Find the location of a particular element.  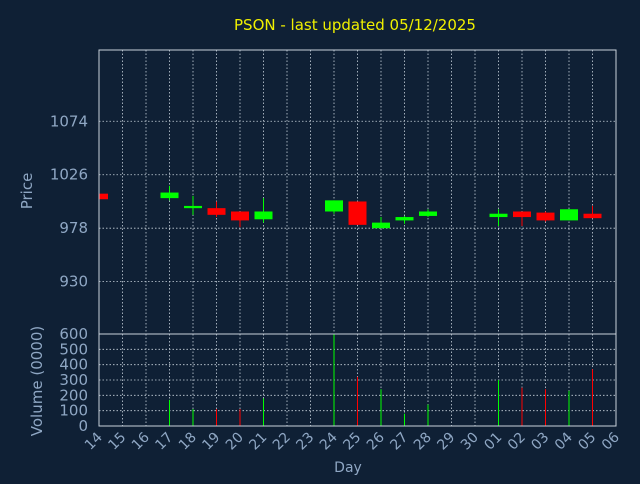

candlesticks is located at coordinates (350, 207).